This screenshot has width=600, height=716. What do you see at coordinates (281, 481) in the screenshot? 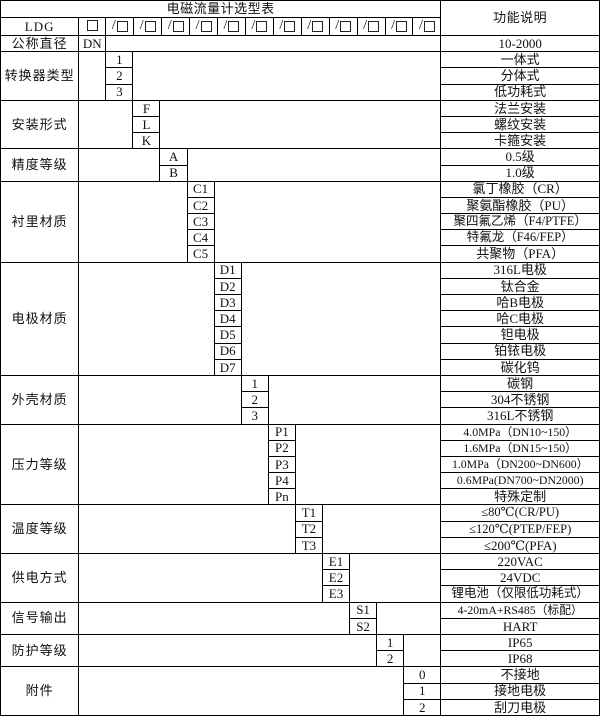
I see `code-cell: P4` at bounding box center [281, 481].